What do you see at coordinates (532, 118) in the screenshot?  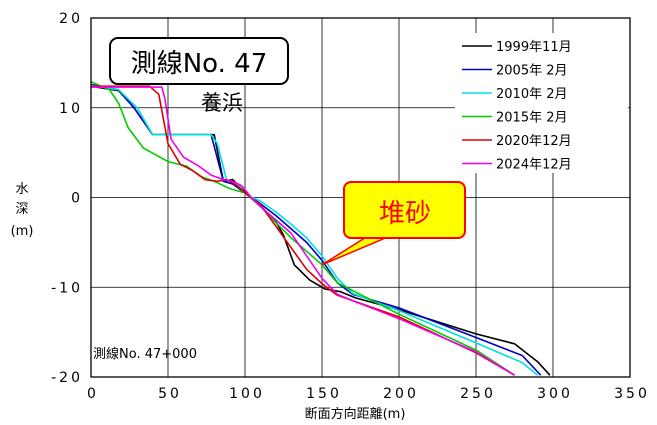 I see `legend-label-3: 2015年 2月` at bounding box center [532, 118].